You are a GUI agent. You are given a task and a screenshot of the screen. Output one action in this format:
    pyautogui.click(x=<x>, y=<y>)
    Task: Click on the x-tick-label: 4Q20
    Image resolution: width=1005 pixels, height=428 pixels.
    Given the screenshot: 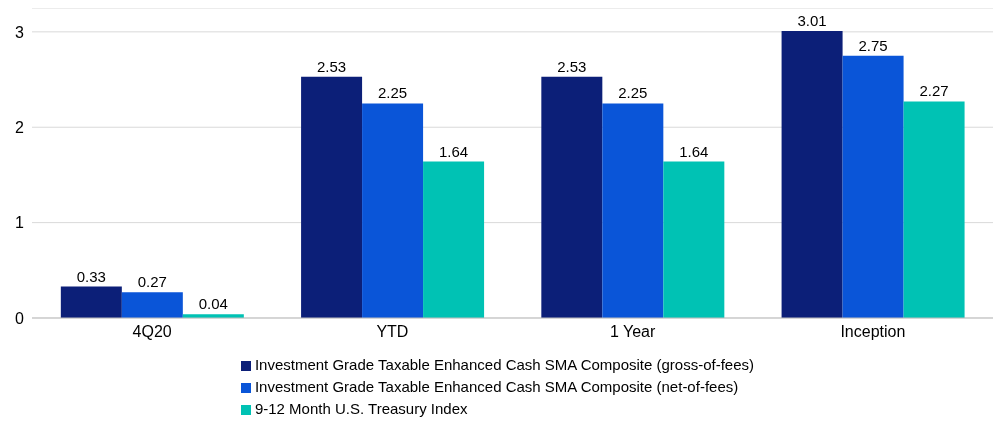 What is the action you would take?
    pyautogui.click(x=152, y=332)
    